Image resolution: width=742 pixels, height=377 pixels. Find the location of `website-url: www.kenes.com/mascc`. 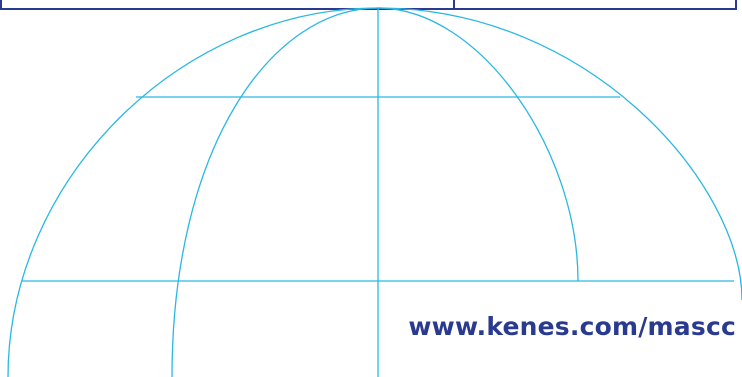

website-url: www.kenes.com/mascc is located at coordinates (572, 326).